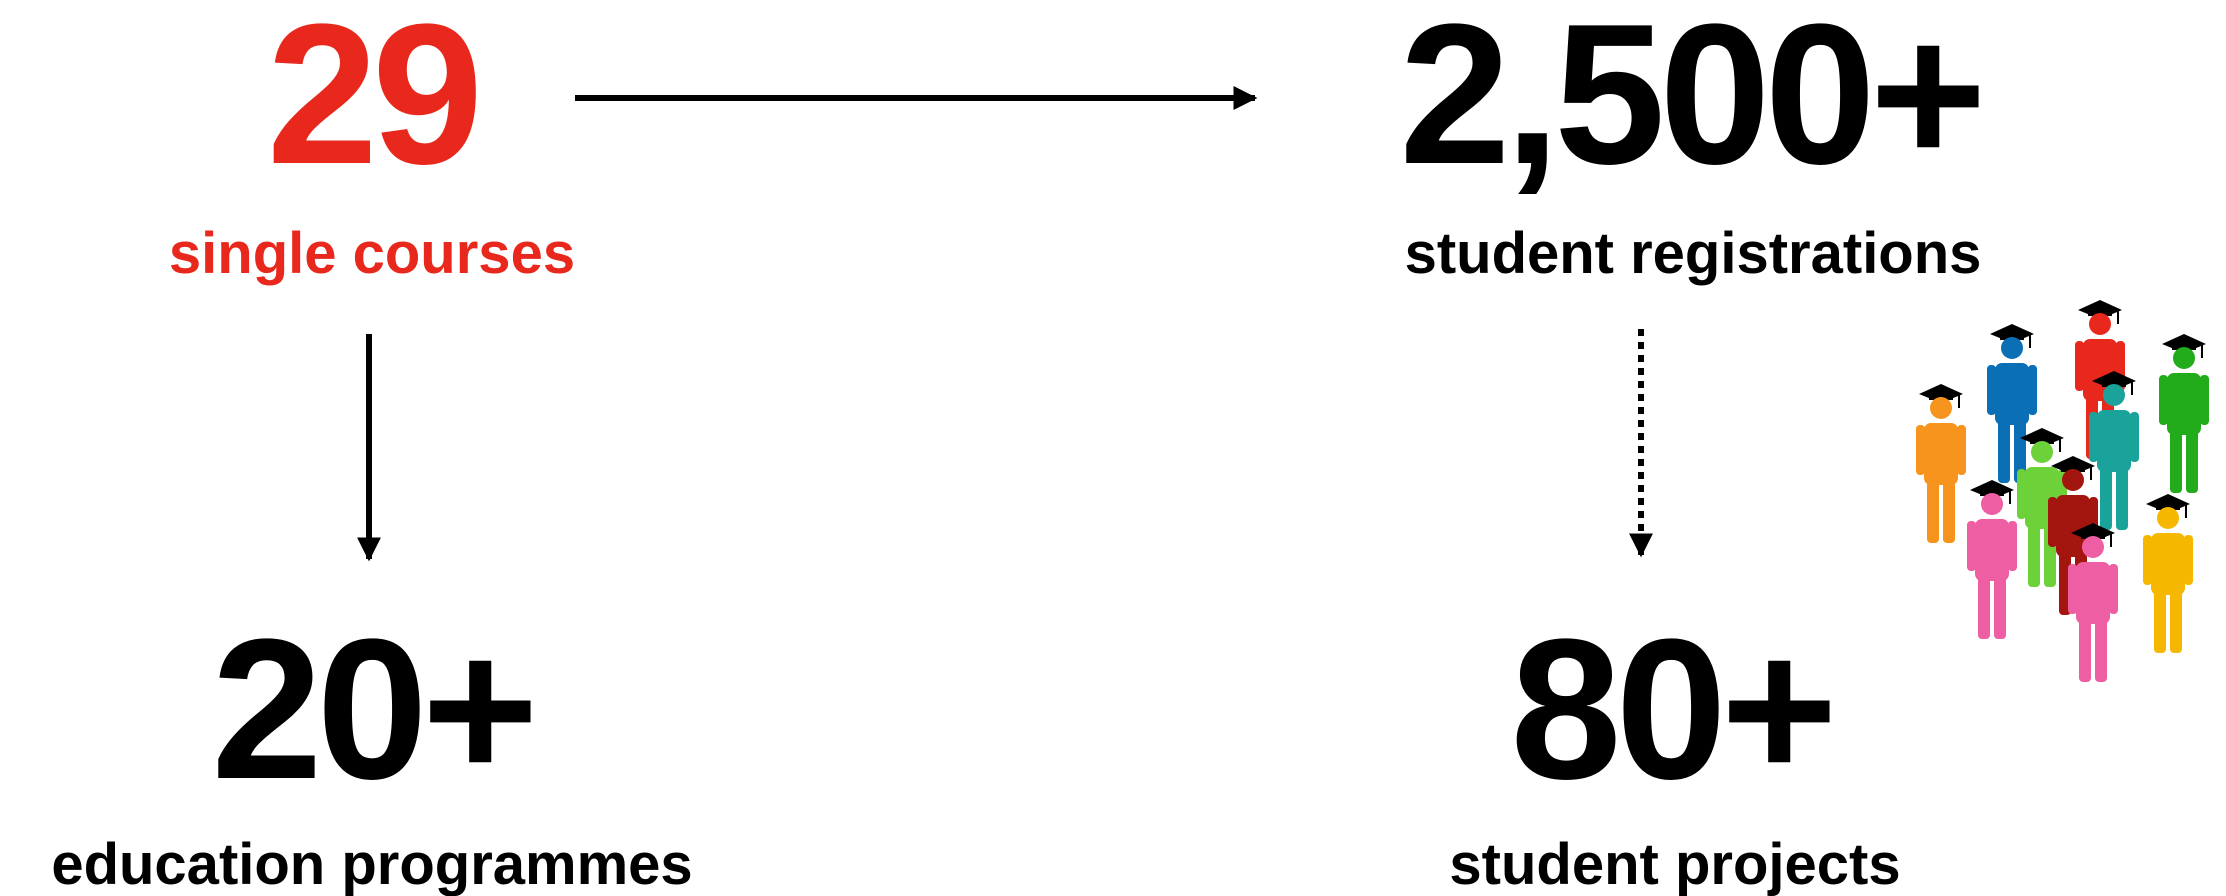 The width and height of the screenshot is (2226, 896). Describe the element at coordinates (1670, 709) in the screenshot. I see `stat-number: 80+` at that location.